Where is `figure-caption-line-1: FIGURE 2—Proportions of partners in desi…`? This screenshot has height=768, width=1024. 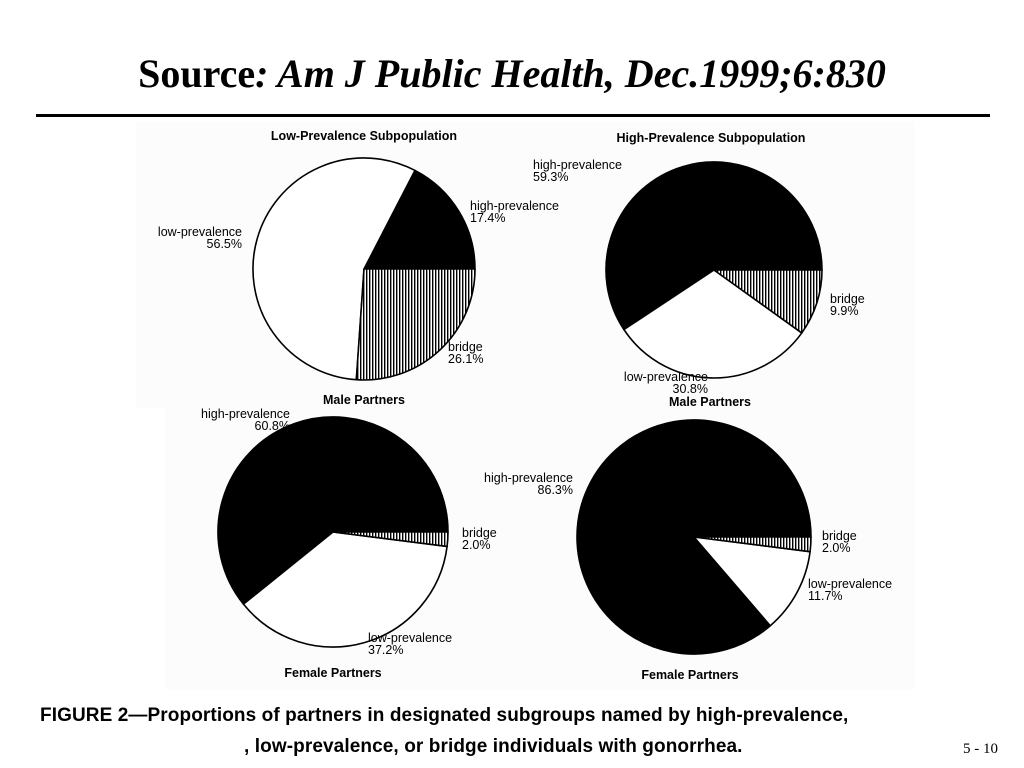
figure-caption-line-1: FIGURE 2—Proportions of partners in desi… is located at coordinates (444, 715).